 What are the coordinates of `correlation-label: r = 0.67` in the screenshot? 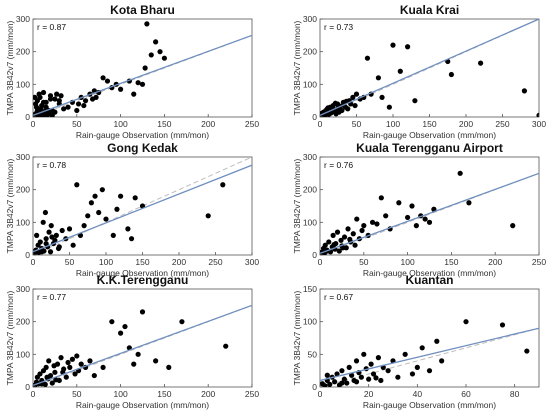 It's located at (338, 297).